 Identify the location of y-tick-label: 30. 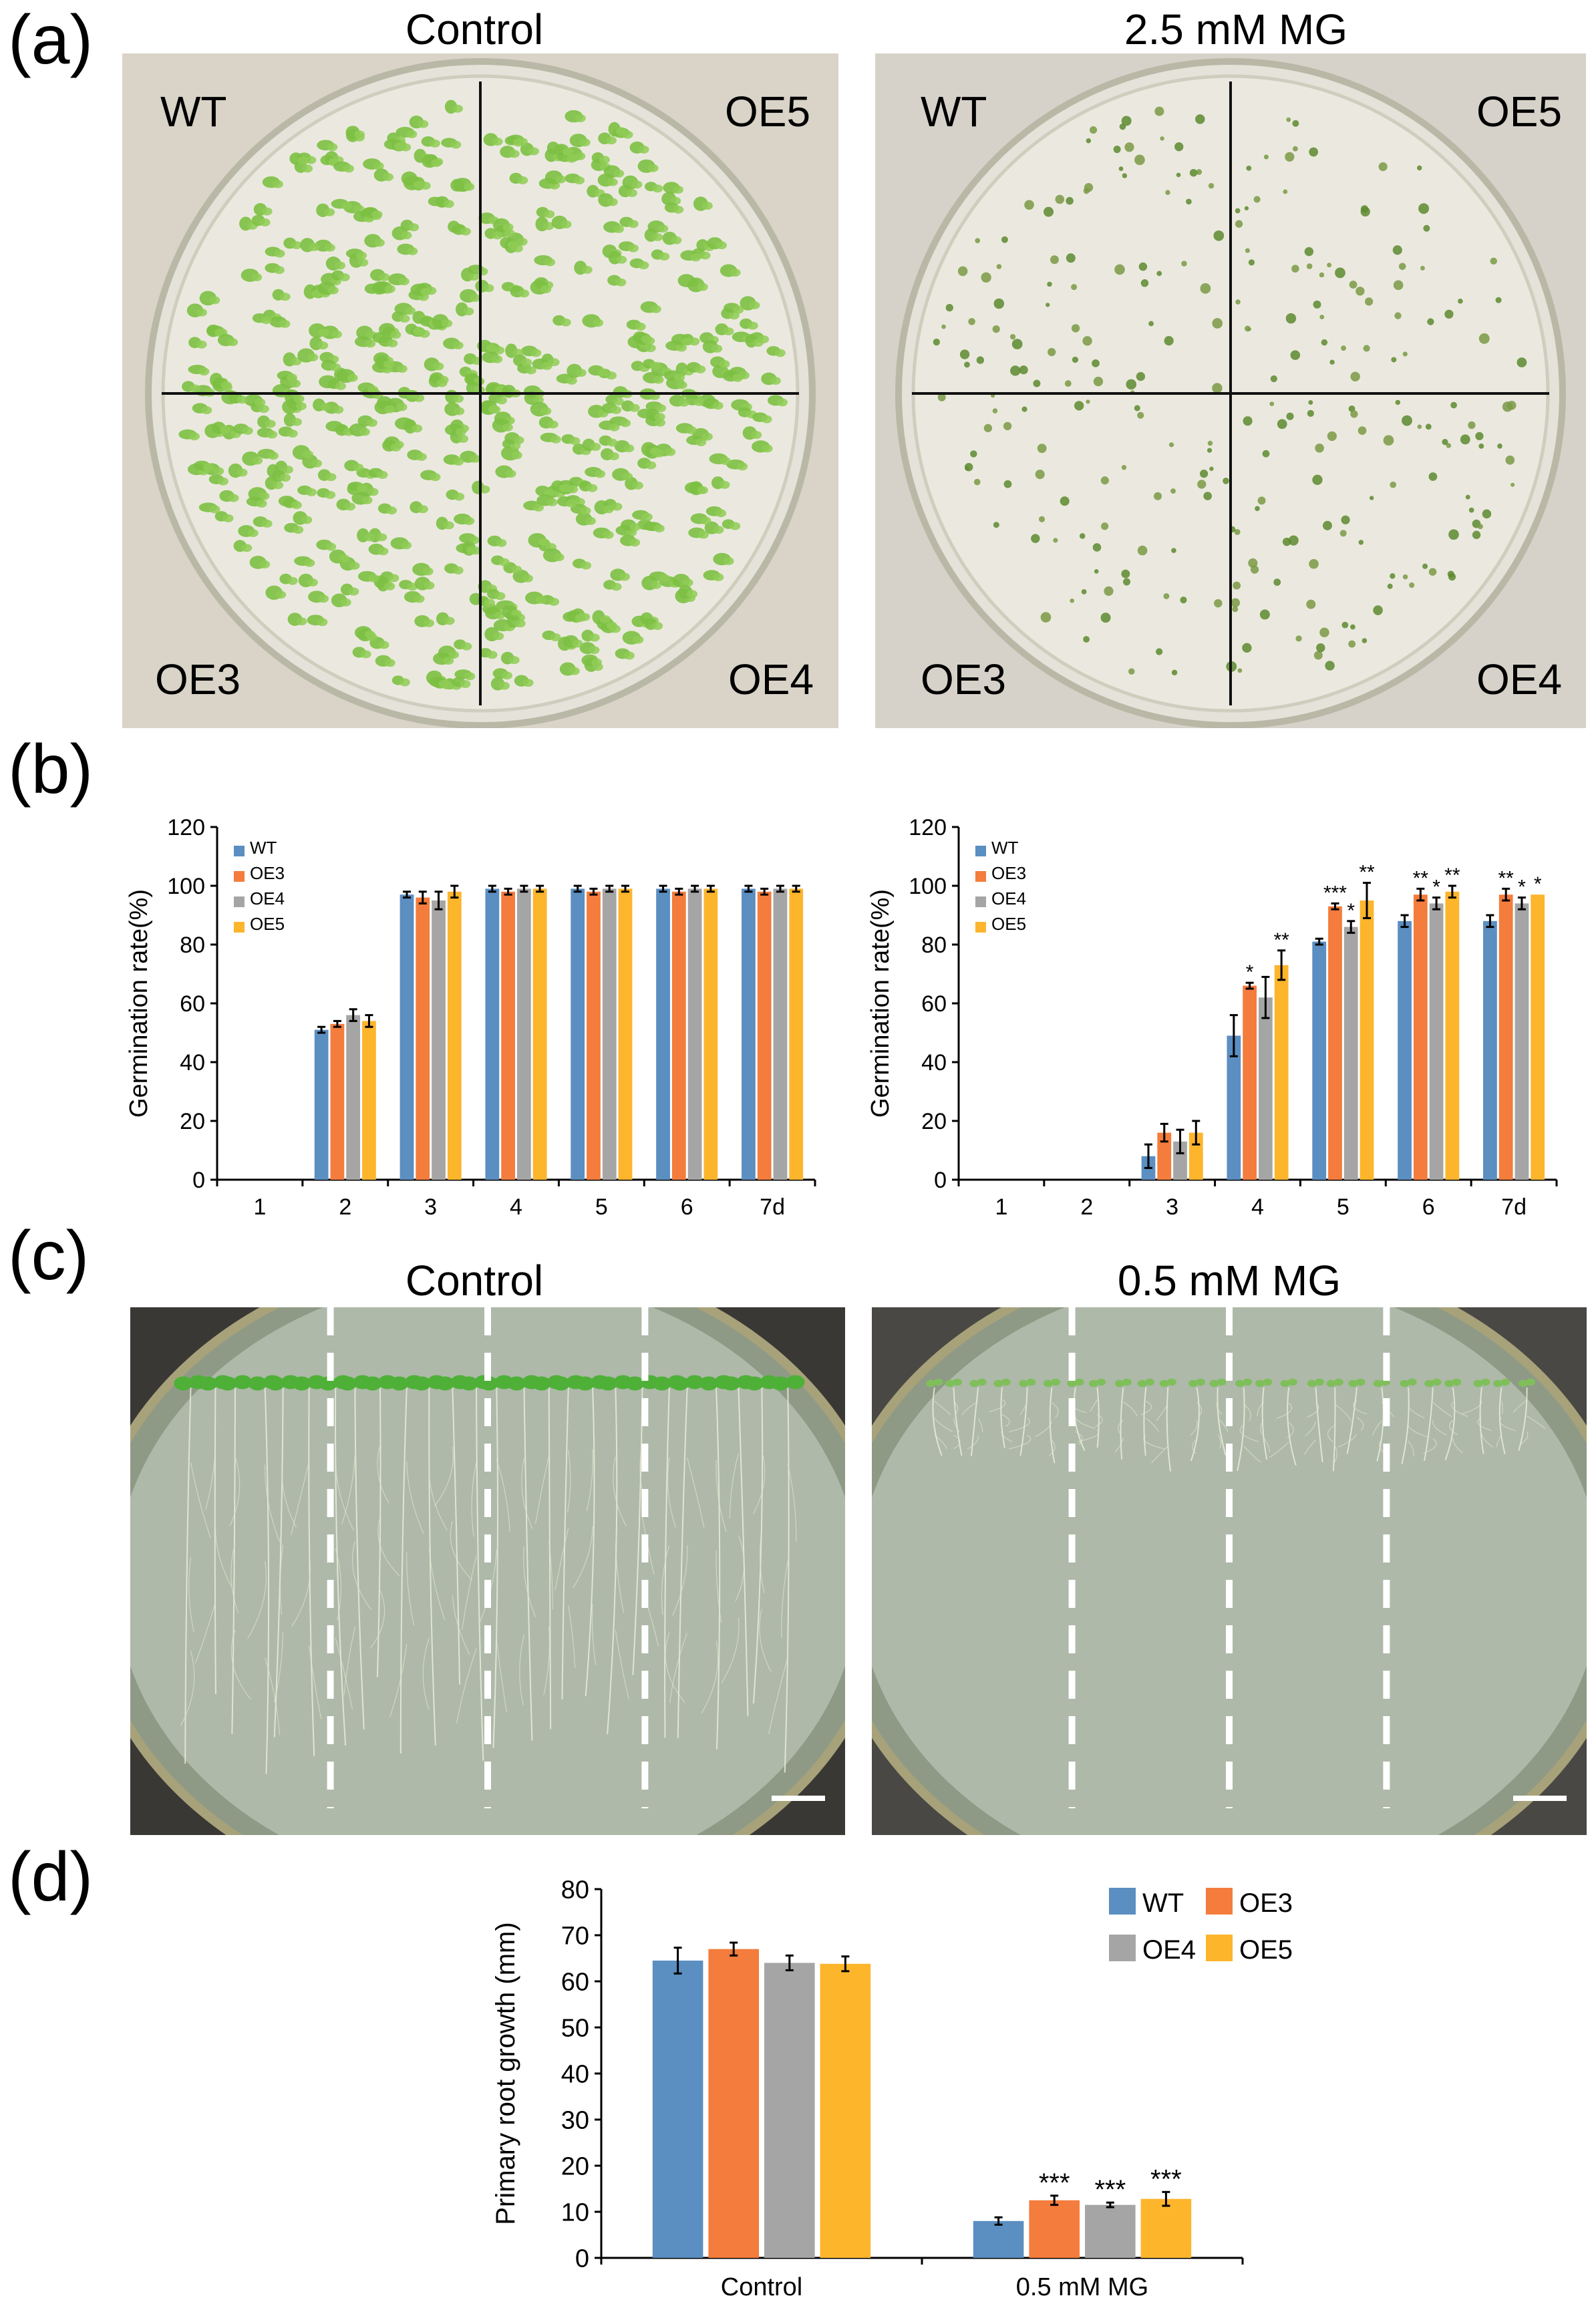
(575, 2120).